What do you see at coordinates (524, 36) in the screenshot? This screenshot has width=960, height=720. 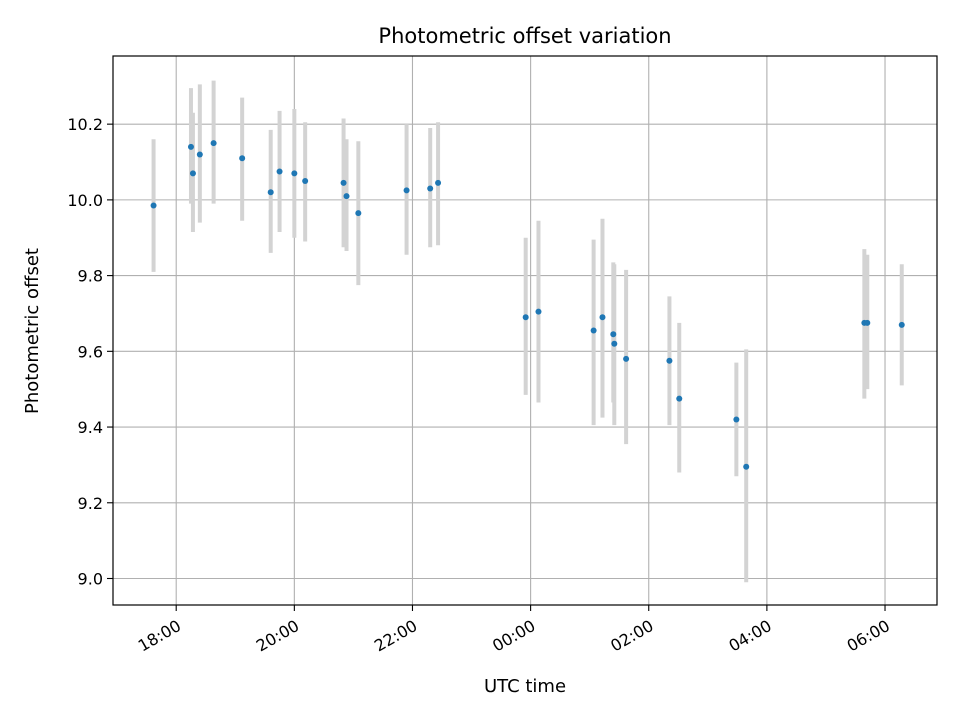 I see `chart-title: Photometric offset variation` at bounding box center [524, 36].